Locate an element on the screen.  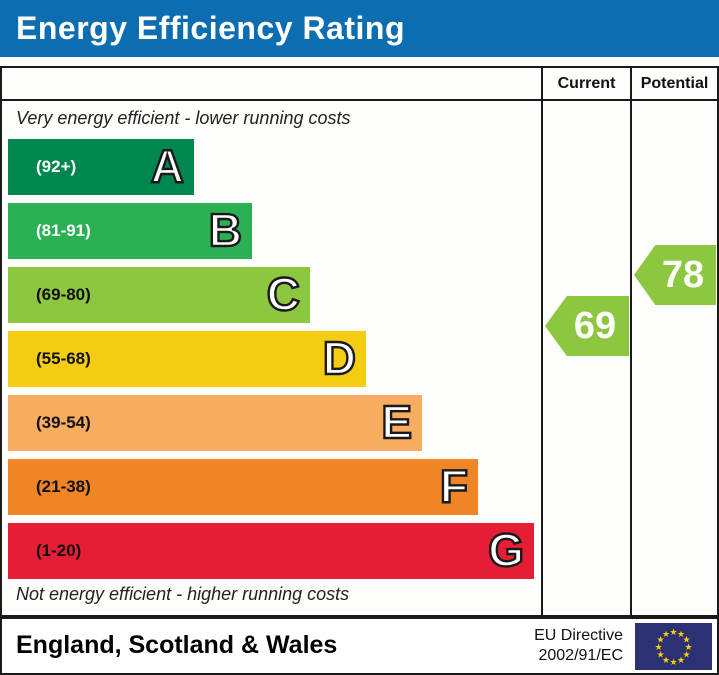
band-g: (1-20) G is located at coordinates (271, 551).